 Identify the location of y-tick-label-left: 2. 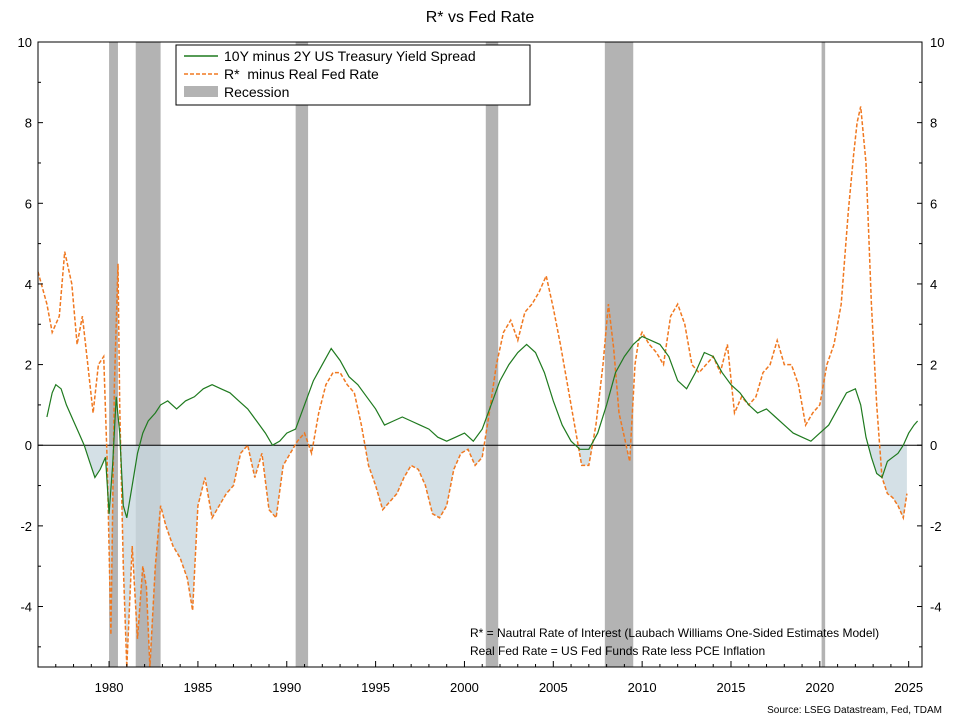
(28, 365).